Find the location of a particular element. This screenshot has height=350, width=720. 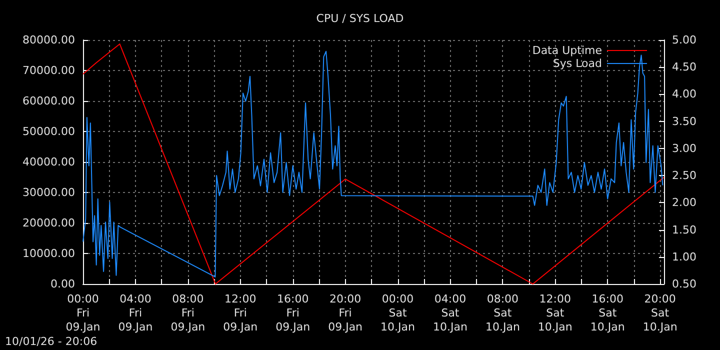

x-tick-label: 00:00 Fri 09.Jan is located at coordinates (83, 313).